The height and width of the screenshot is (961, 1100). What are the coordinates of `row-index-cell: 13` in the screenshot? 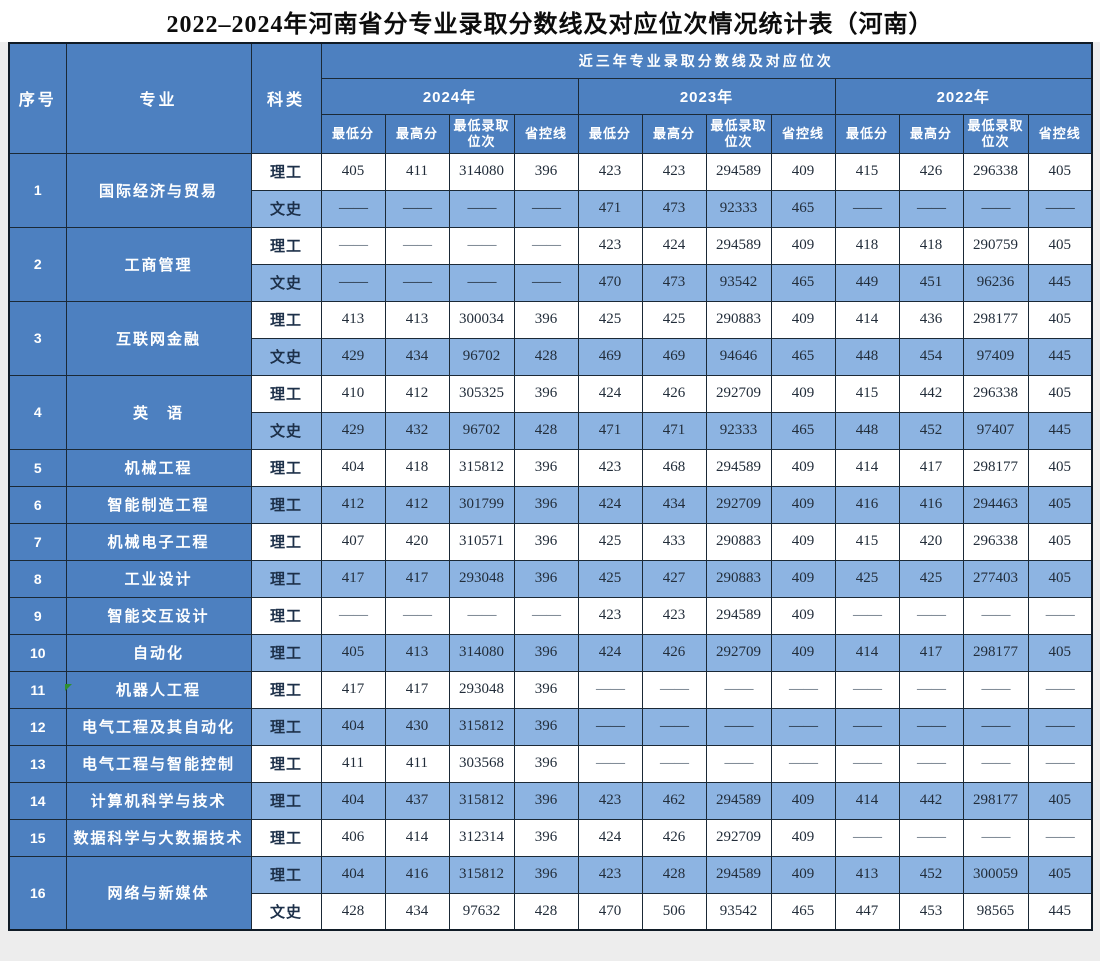 It's located at (37, 763).